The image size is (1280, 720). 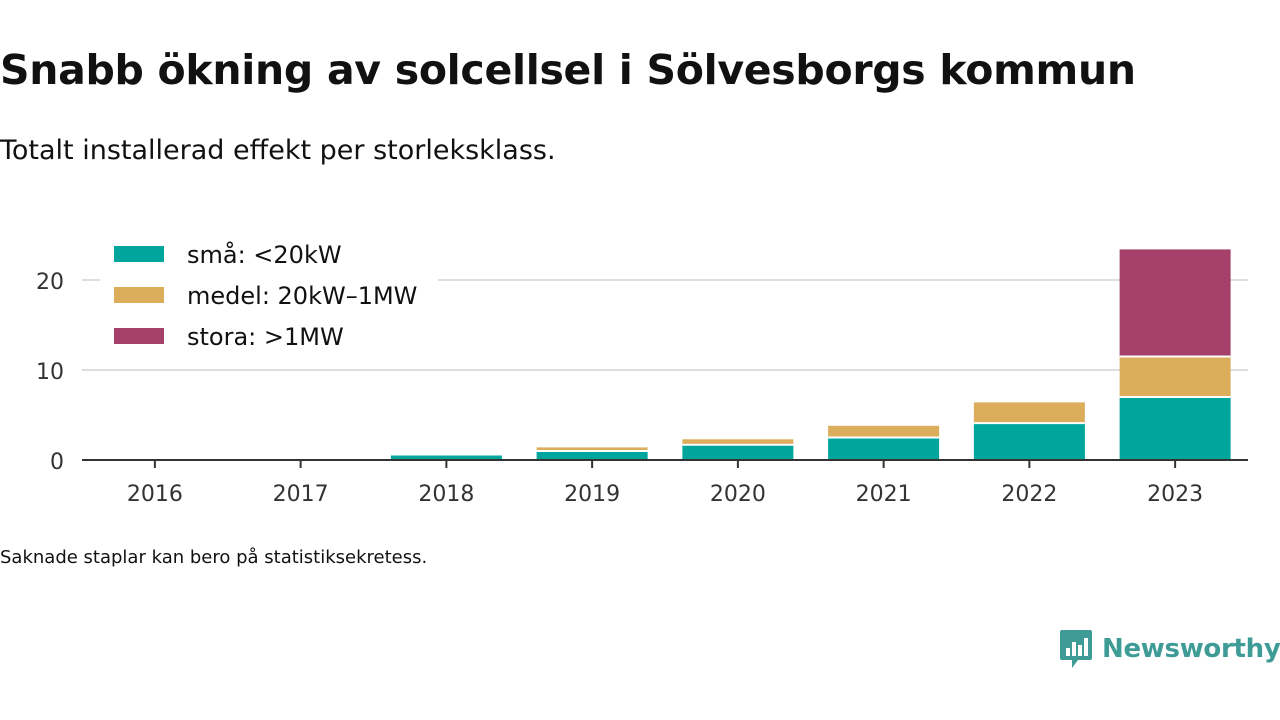 I want to click on legend: små: <20kW medel: 20kW–1MW stora: >1MW, so click(x=269, y=295).